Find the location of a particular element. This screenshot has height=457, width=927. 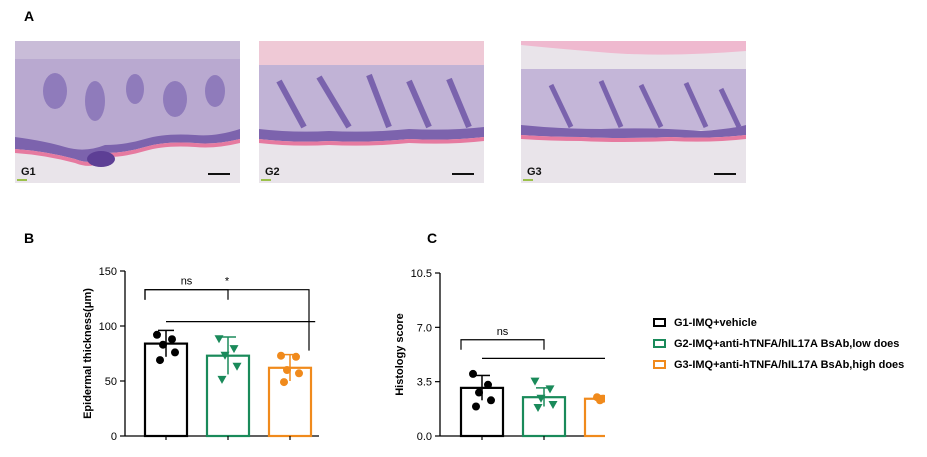

y-axis-label: Epidermal thickness(μm) is located at coordinates (88, 353).